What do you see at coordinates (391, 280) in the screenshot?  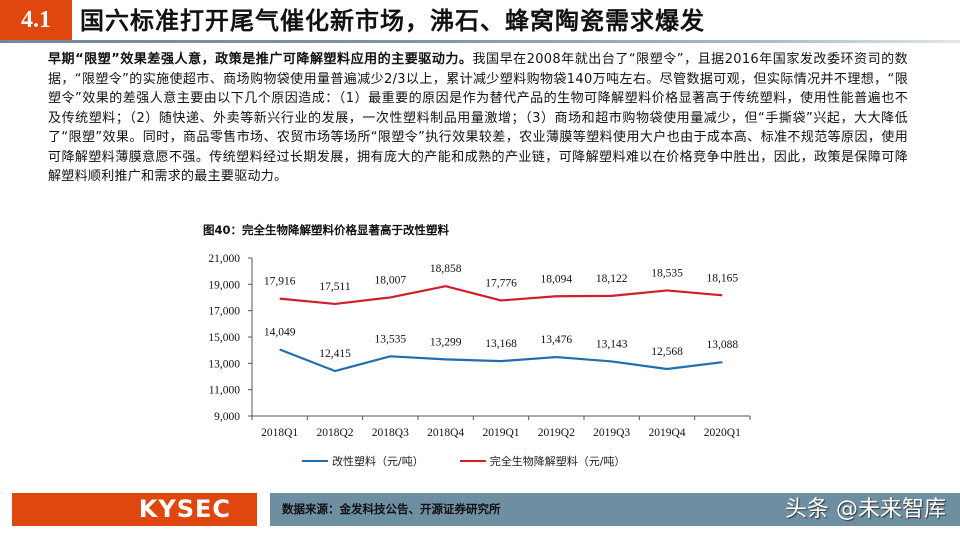 I see `data-label: 18,007` at bounding box center [391, 280].